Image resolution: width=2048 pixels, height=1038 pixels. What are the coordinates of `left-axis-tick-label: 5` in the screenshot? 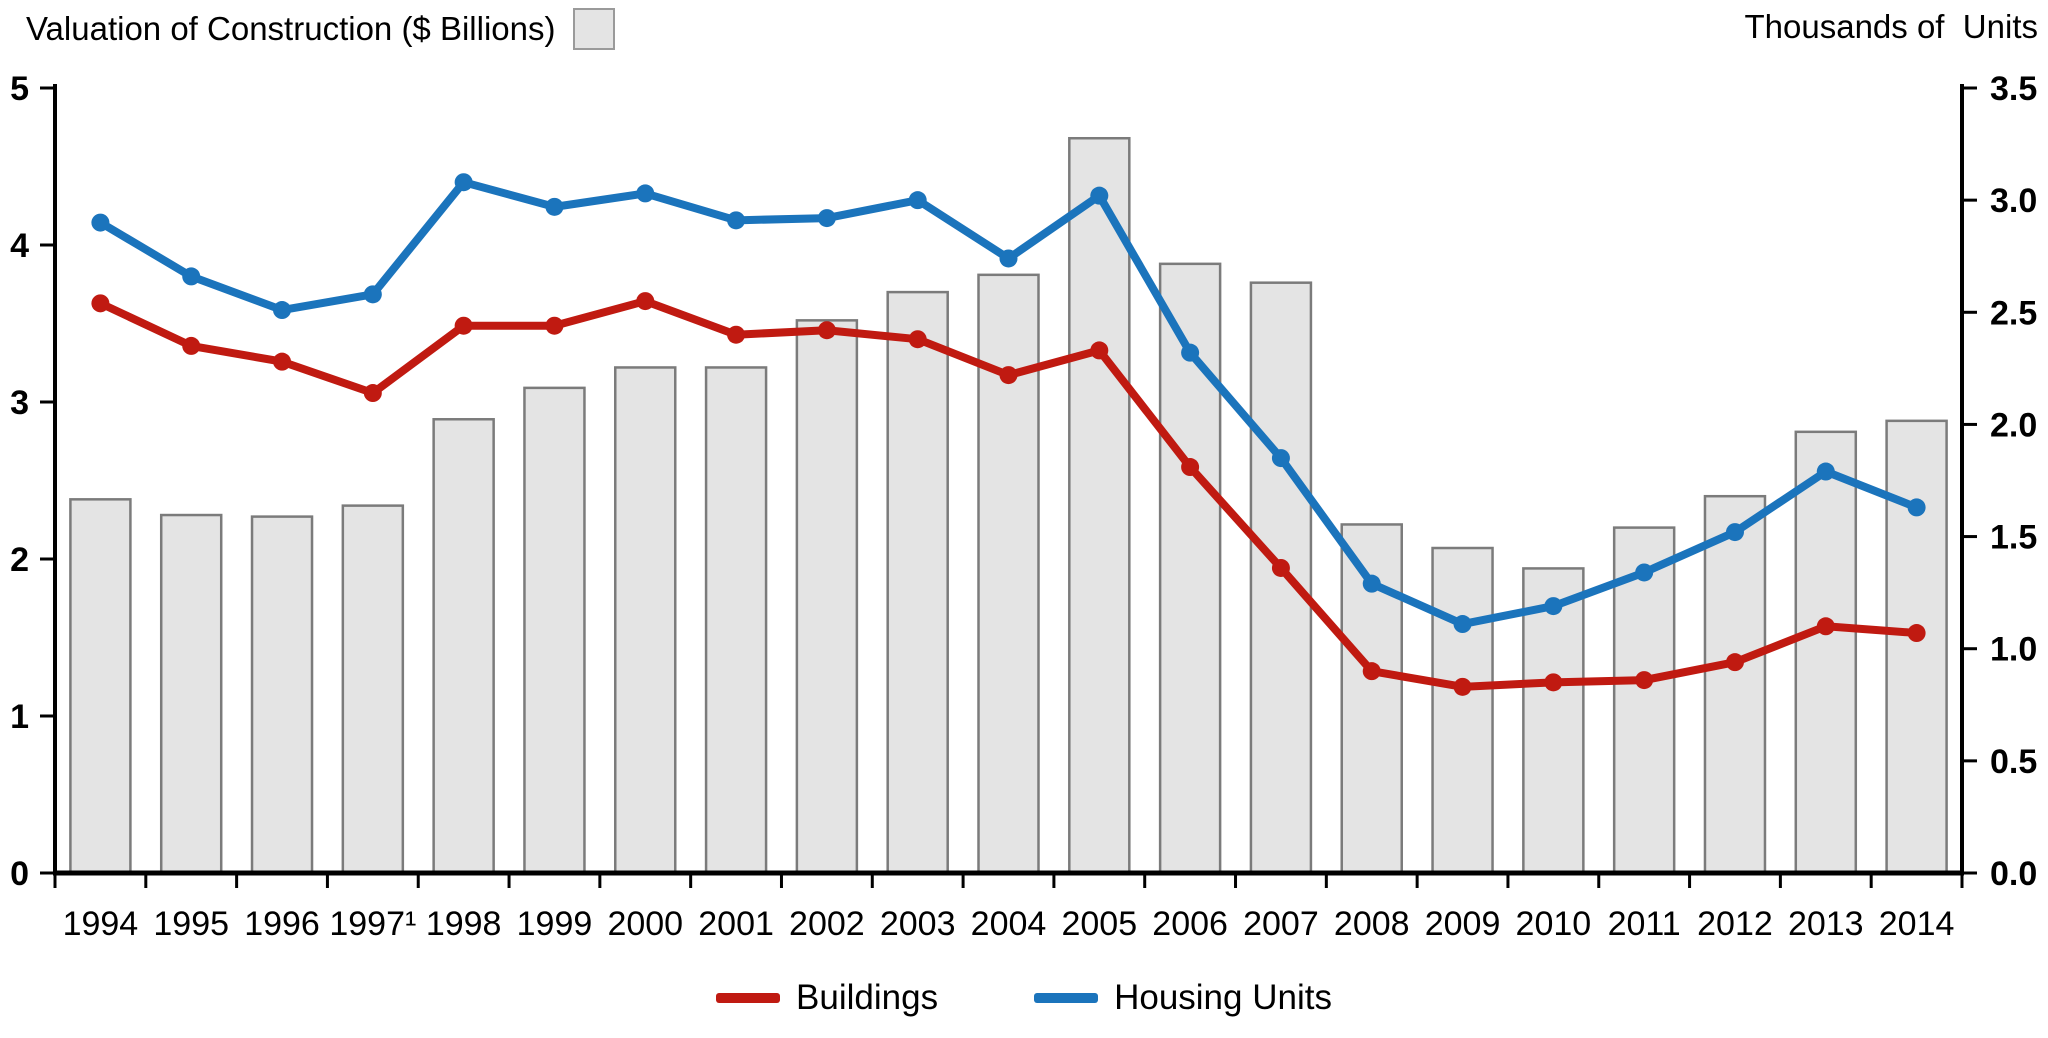 It's located at (19, 89).